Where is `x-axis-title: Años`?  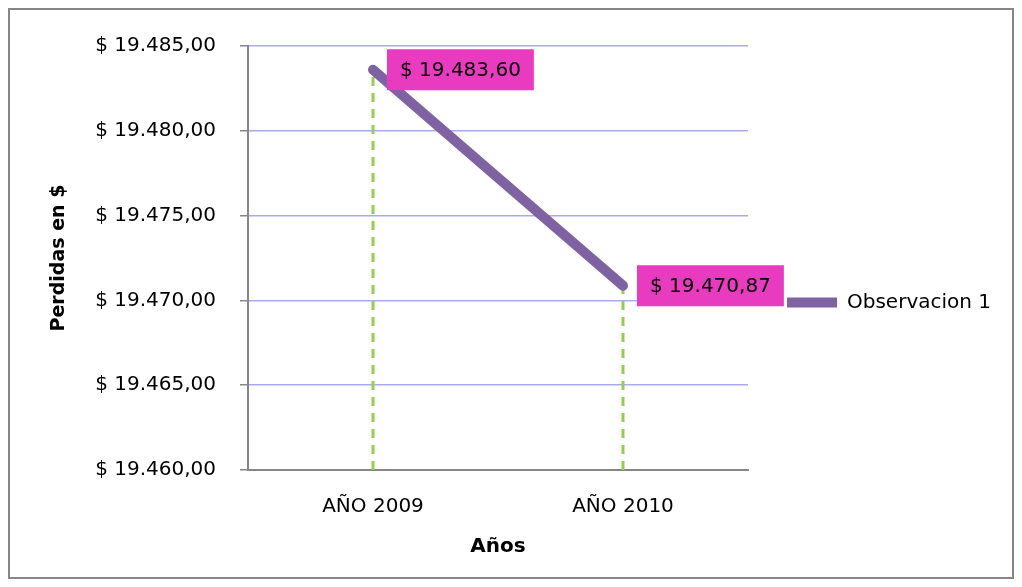 x-axis-title: Años is located at coordinates (498, 545).